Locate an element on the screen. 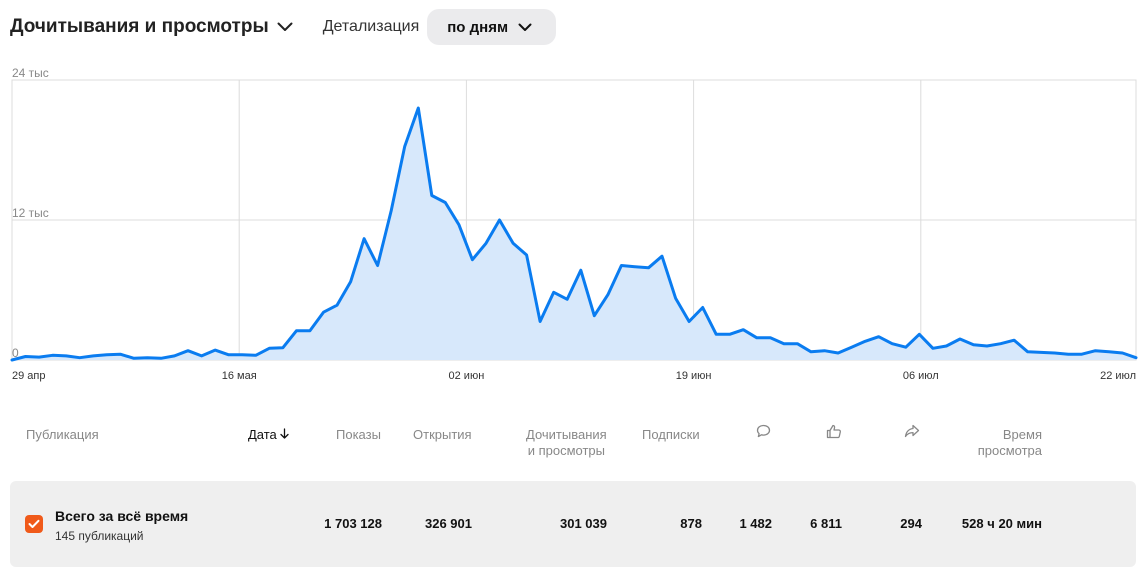 The height and width of the screenshot is (582, 1146). total-time-hours: 528 is located at coordinates (972, 523).